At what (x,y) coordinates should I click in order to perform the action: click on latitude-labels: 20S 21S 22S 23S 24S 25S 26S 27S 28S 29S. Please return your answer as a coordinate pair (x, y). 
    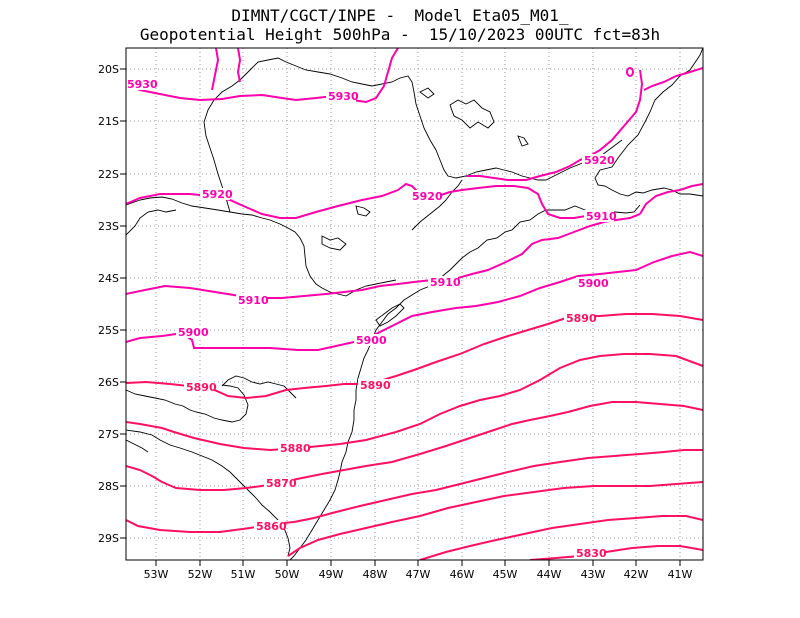
    Looking at the image, I should click on (108, 304).